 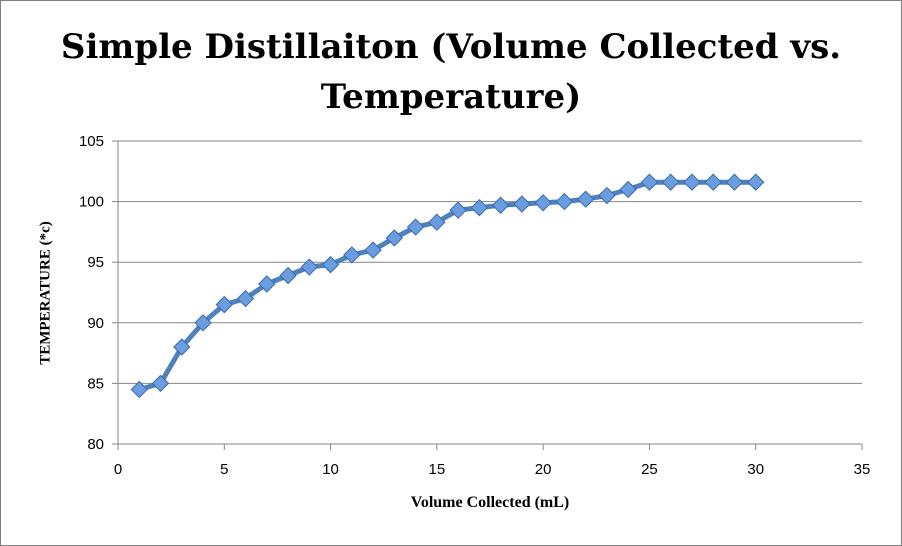 What do you see at coordinates (91, 202) in the screenshot?
I see `y-tick-label: 100` at bounding box center [91, 202].